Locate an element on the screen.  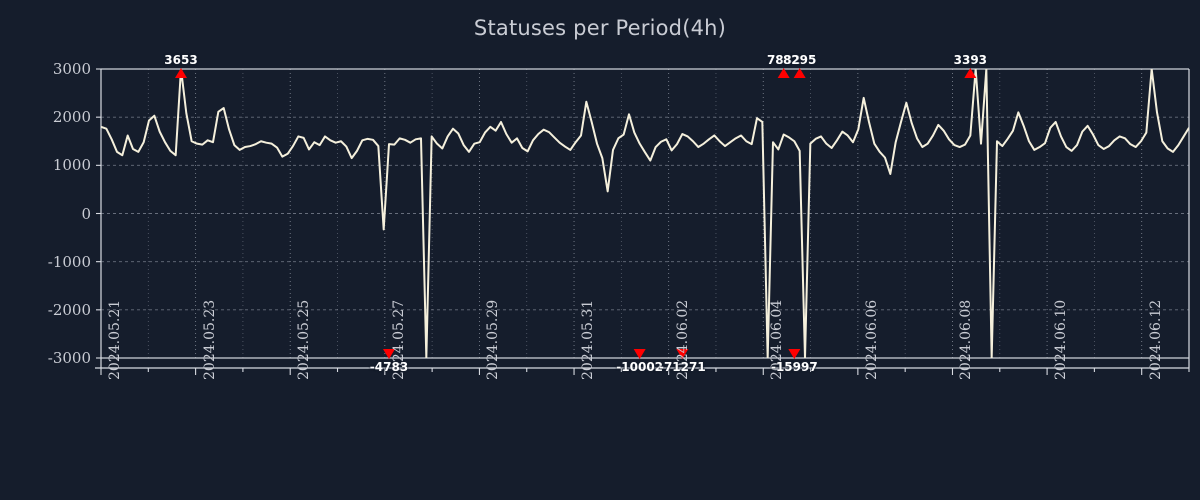
x-tick-label: 2024.05.23 is located at coordinates (209, 339).